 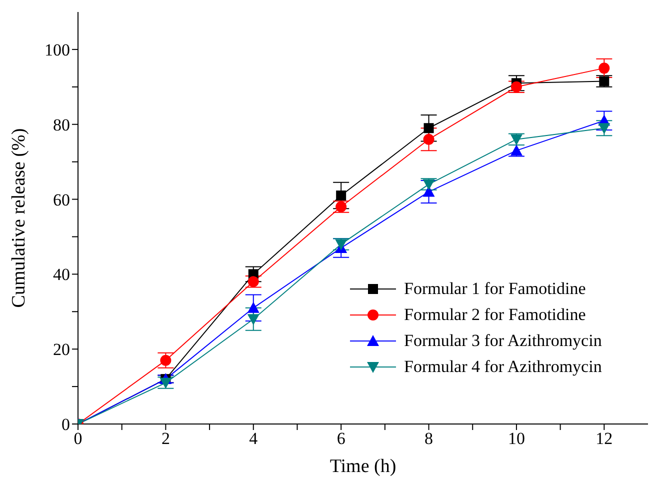 I want to click on x-axis-title: Time (h), so click(x=363, y=466).